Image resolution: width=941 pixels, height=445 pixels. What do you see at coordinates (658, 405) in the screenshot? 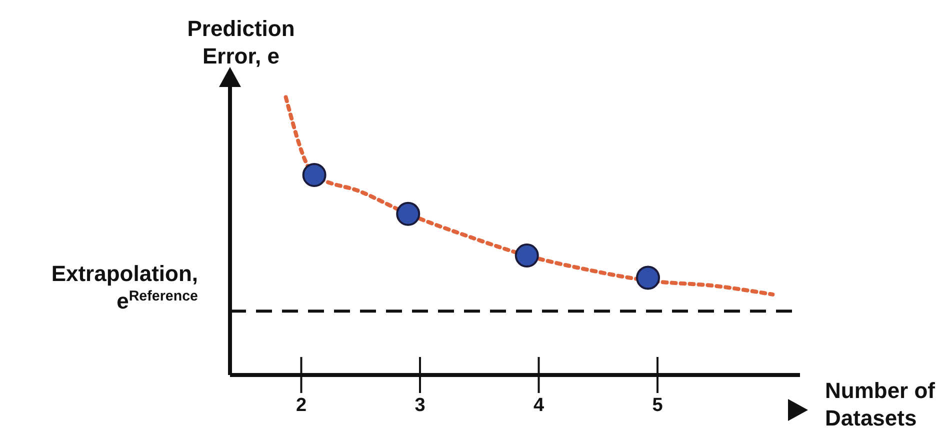
I see `x-tick-label: 5` at bounding box center [658, 405].